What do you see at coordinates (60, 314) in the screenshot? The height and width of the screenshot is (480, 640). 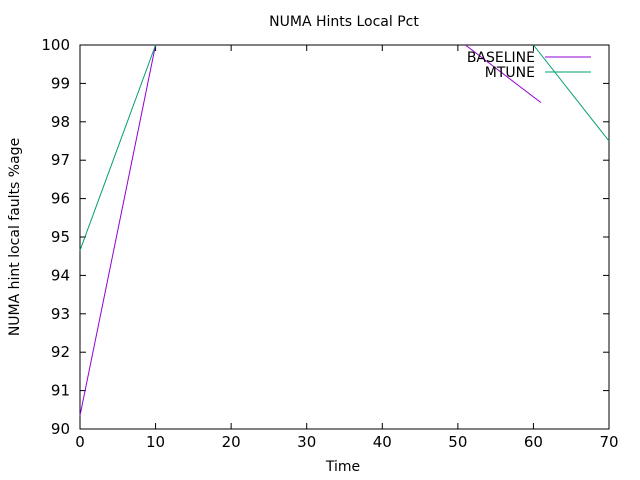 I see `y-tick-label-3: 93` at bounding box center [60, 314].